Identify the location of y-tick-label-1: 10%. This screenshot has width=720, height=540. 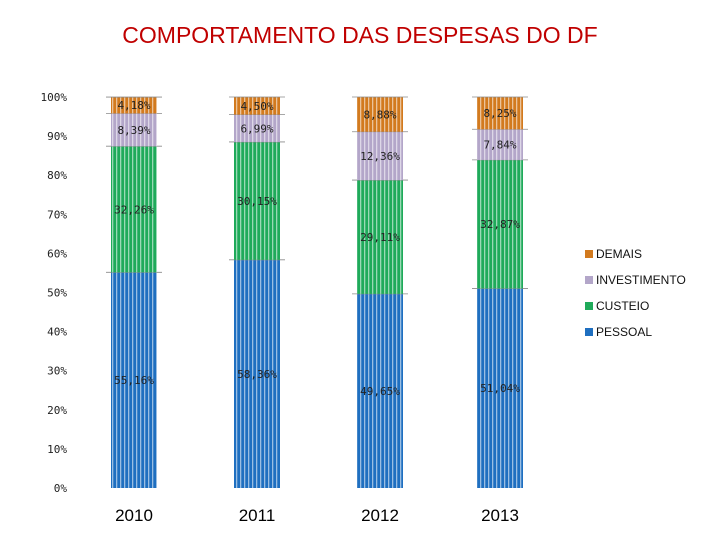
(57, 449).